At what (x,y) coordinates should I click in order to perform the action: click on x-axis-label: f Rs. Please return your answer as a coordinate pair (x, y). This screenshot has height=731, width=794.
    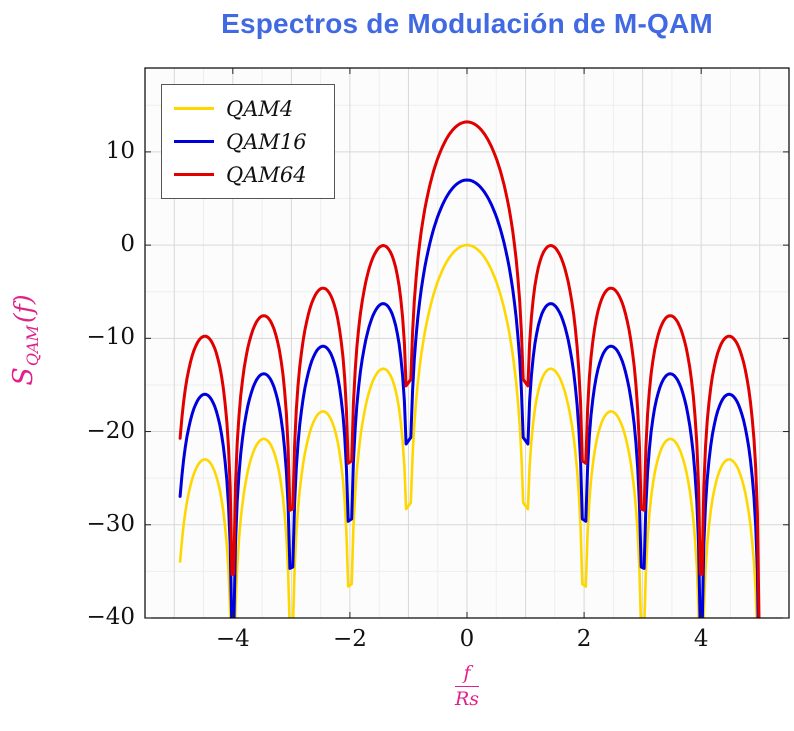
    Looking at the image, I should click on (467, 686).